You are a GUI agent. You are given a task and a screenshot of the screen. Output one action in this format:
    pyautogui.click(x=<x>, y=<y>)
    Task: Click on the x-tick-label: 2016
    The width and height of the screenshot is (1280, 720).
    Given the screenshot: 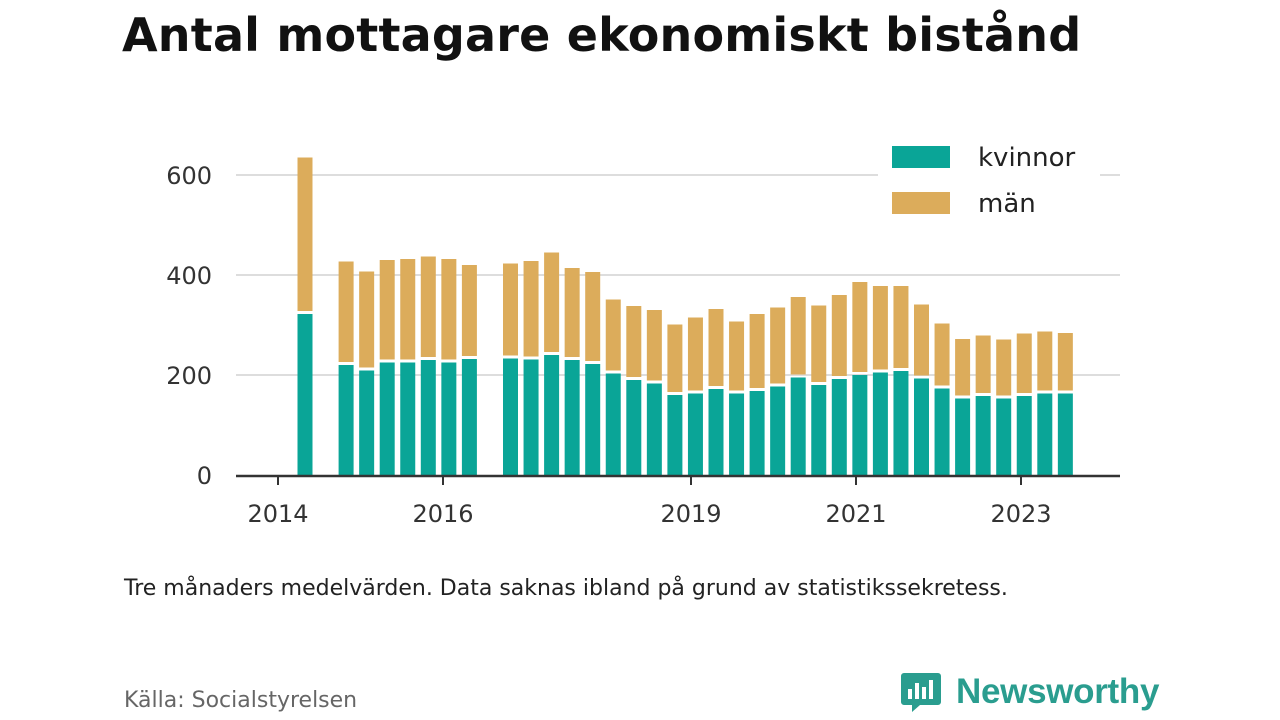 What is the action you would take?
    pyautogui.click(x=442, y=514)
    